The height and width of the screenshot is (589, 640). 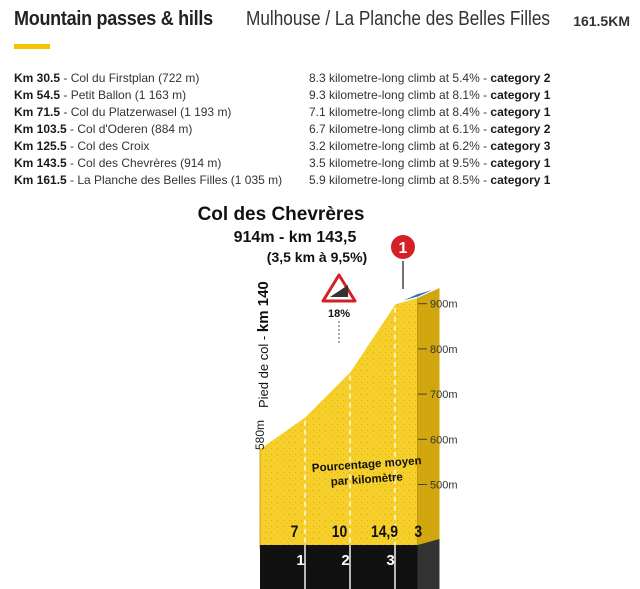 What do you see at coordinates (129, 129) in the screenshot?
I see `climb-name: - Col d'Oderen (884 m)` at bounding box center [129, 129].